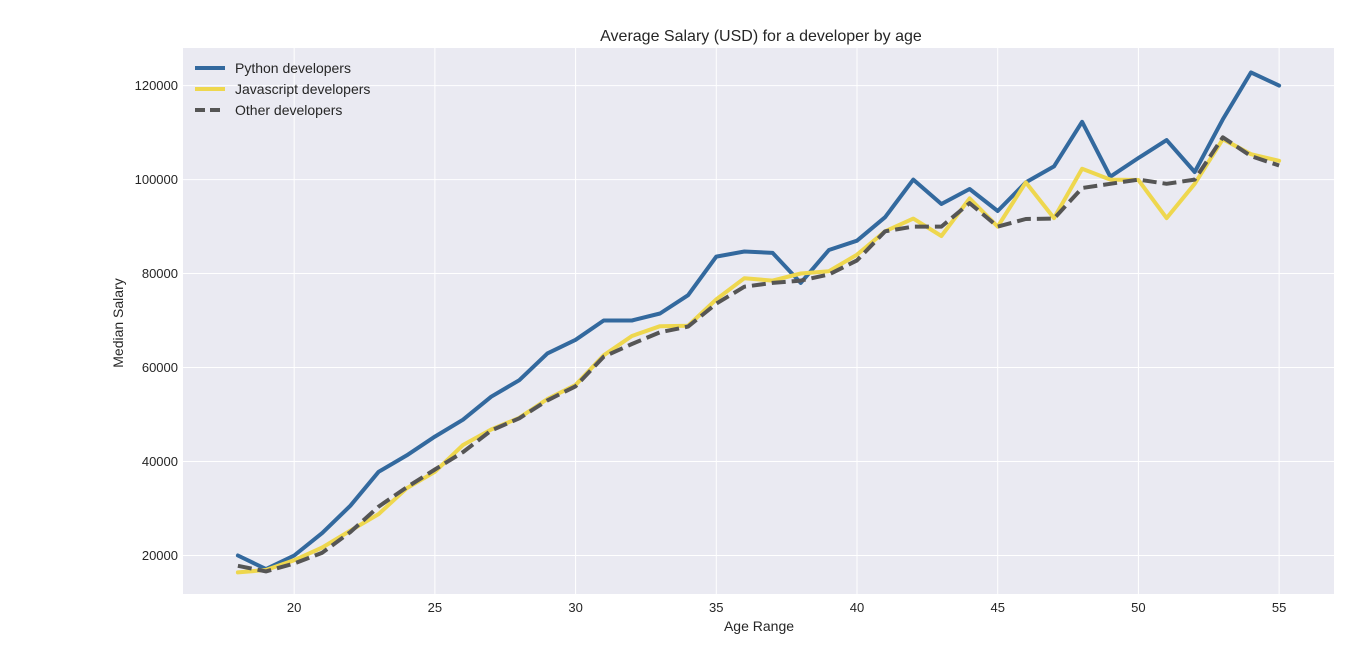 Image resolution: width=1366 pixels, height=670 pixels. I want to click on x-tick-label: 35, so click(716, 607).